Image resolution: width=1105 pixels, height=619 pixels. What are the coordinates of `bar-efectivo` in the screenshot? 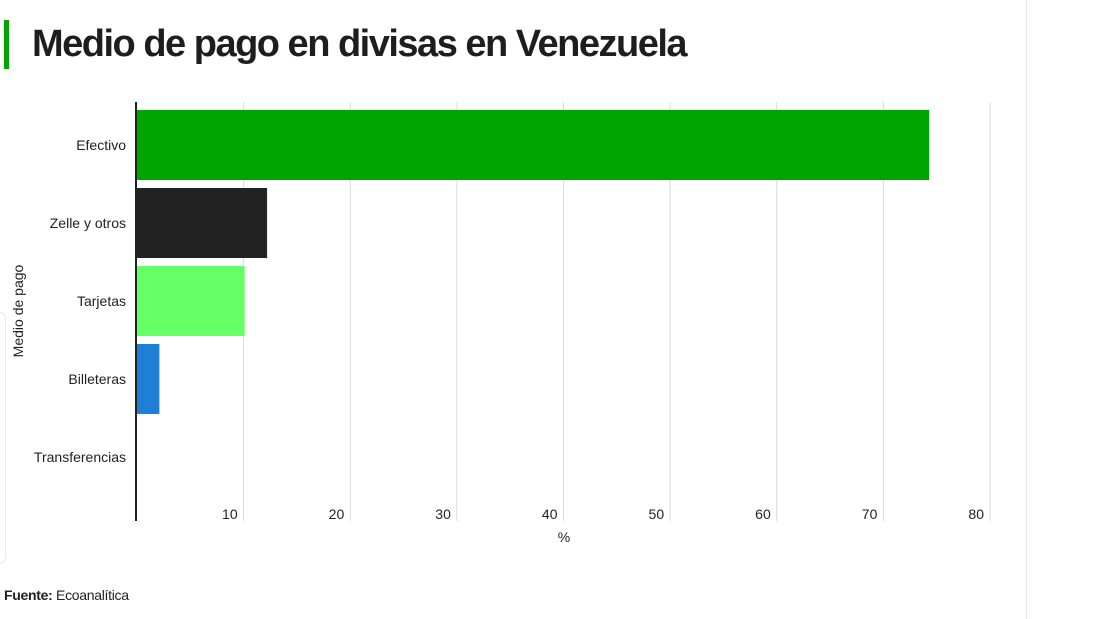 It's located at (533, 145).